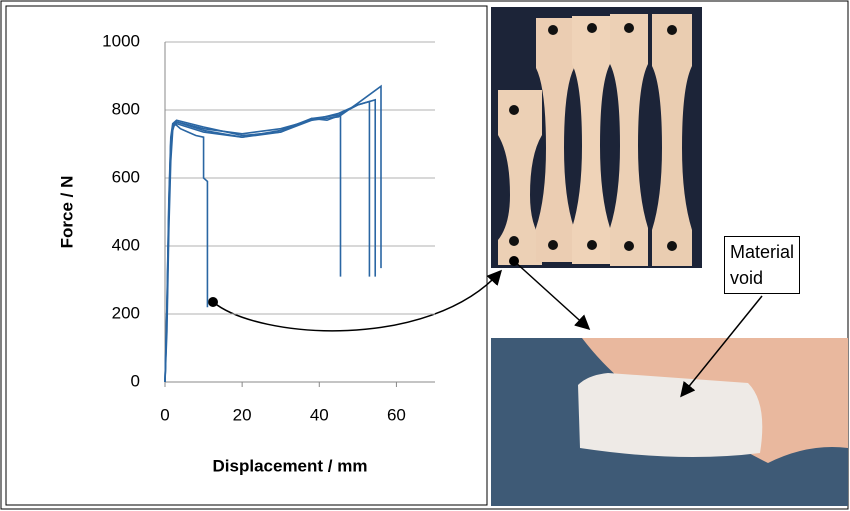 Image resolution: width=850 pixels, height=511 pixels. I want to click on x-tick-label: 20, so click(242, 414).